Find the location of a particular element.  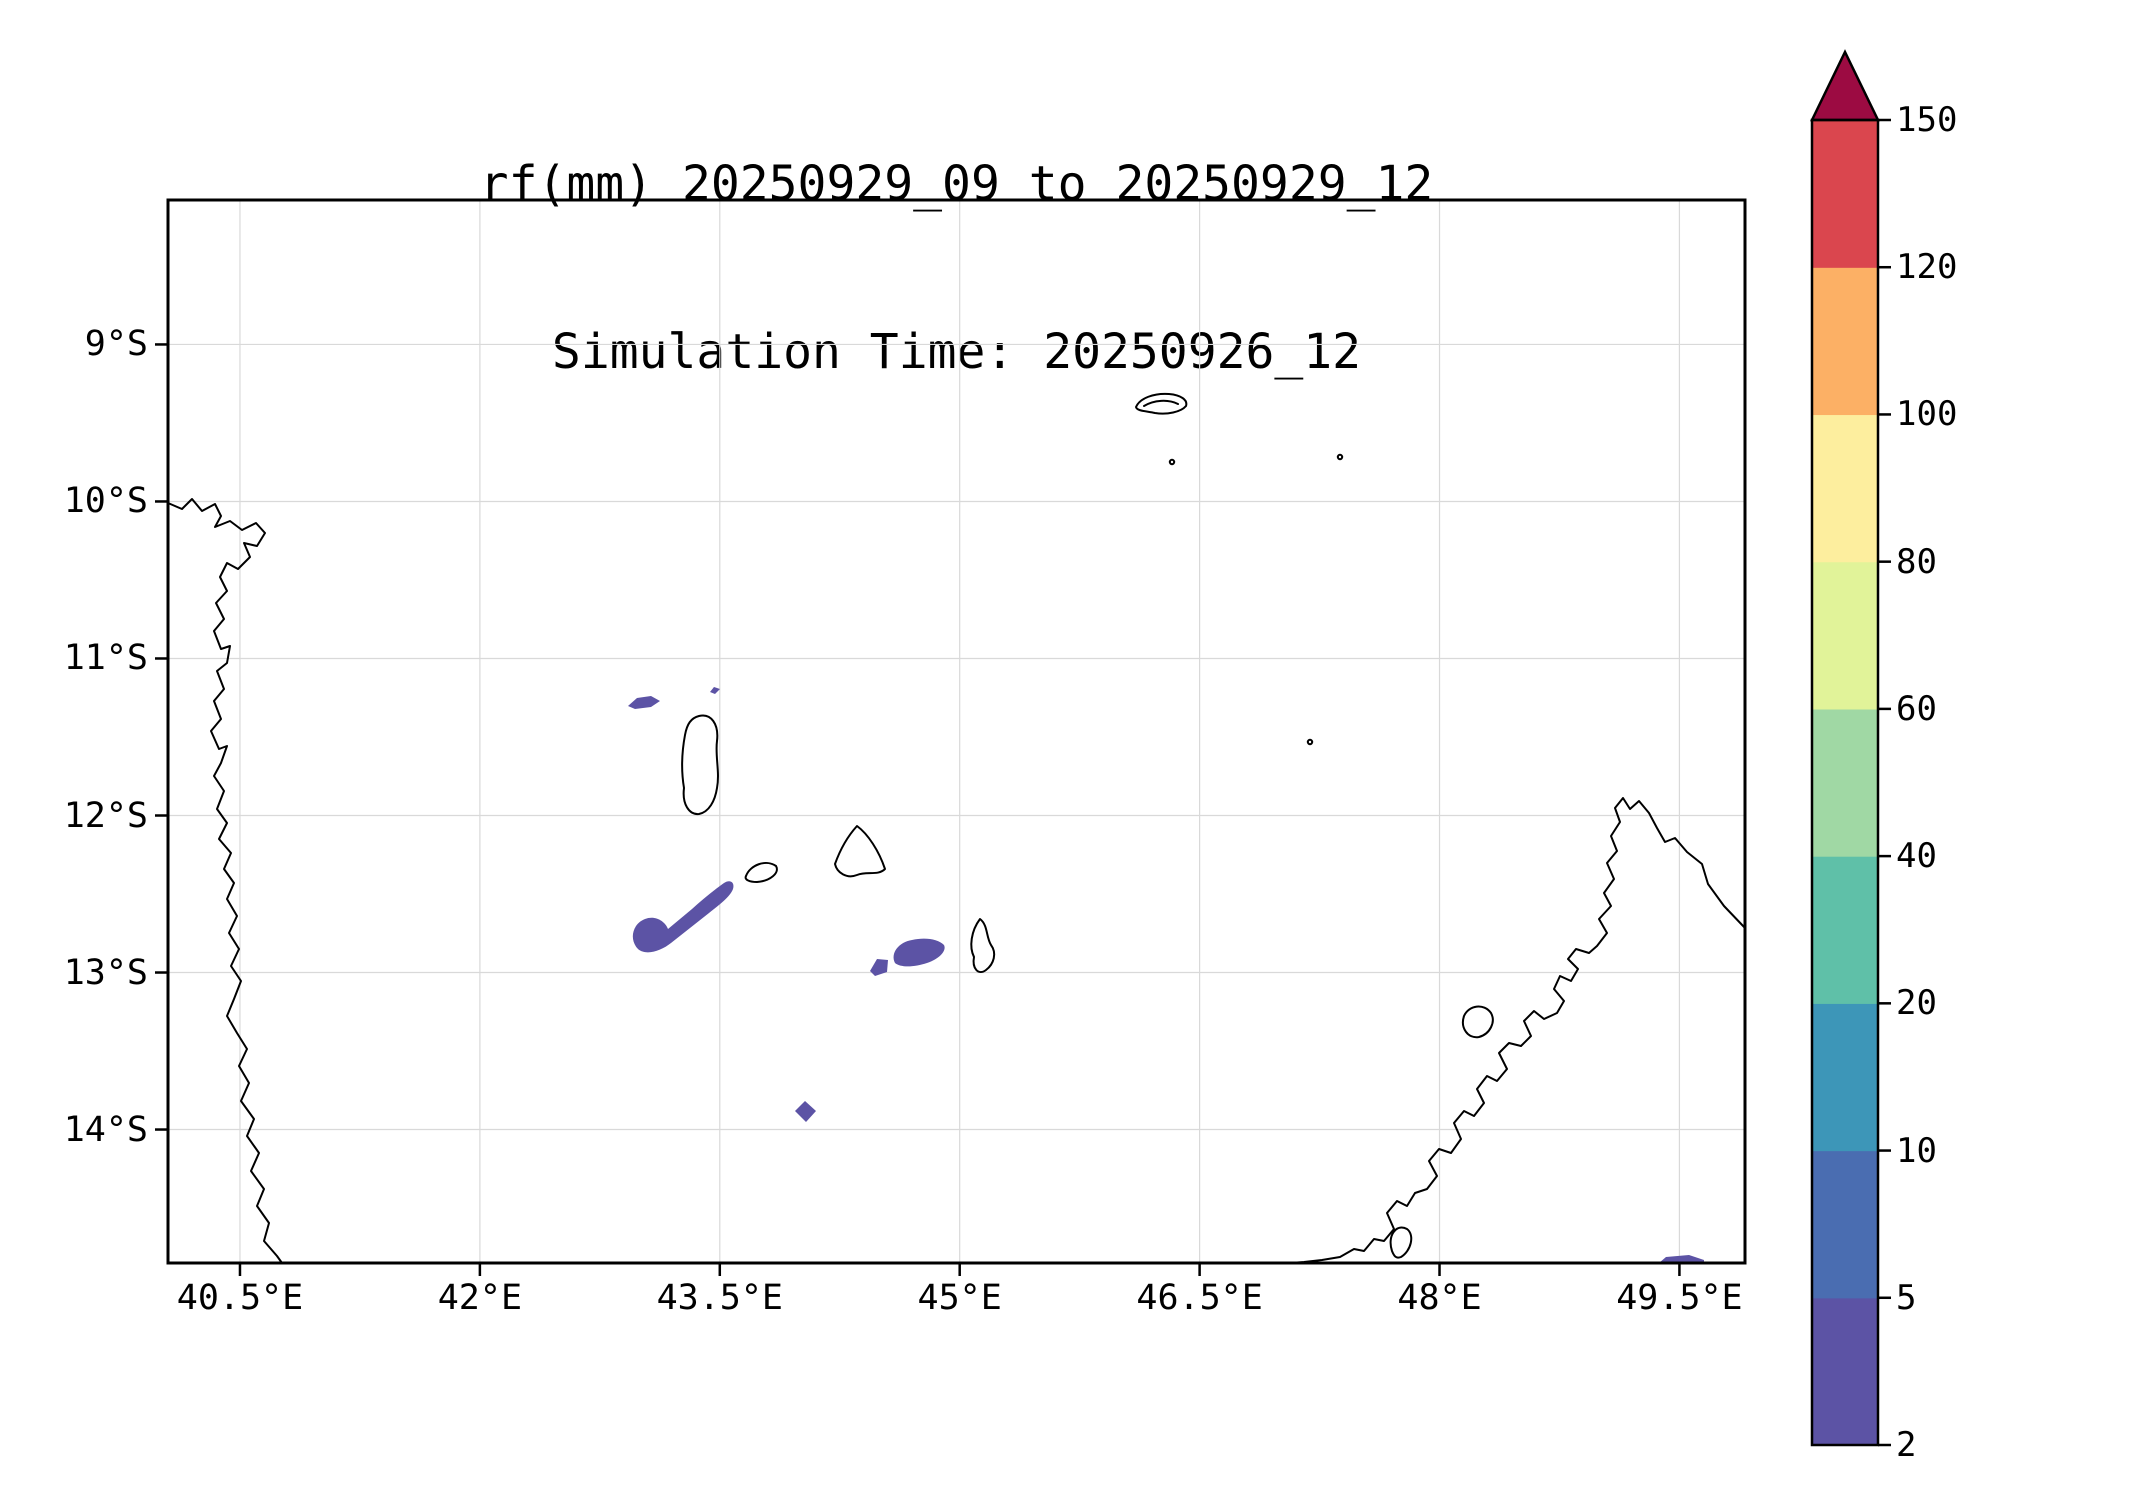

colorbar is located at coordinates (1891, 748).